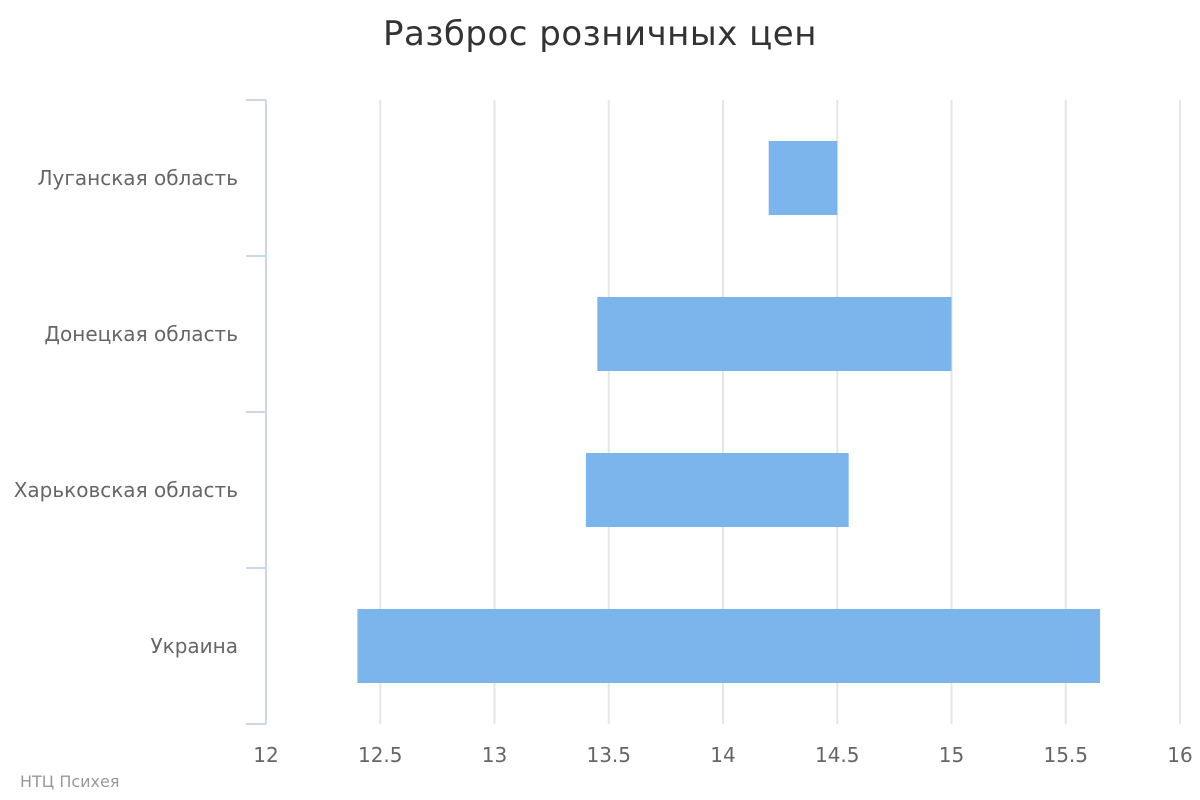 The width and height of the screenshot is (1200, 800). What do you see at coordinates (380, 755) in the screenshot?
I see `x-tick-label: 12.5` at bounding box center [380, 755].